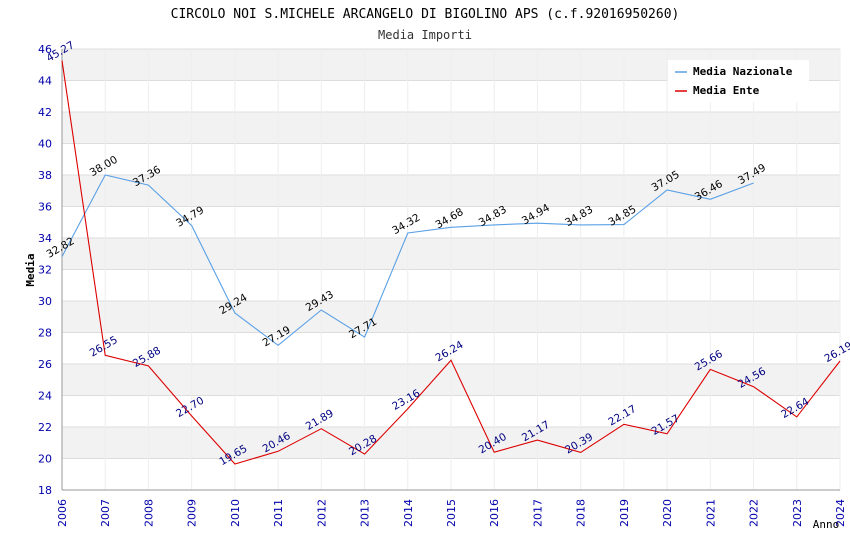 This screenshot has width=850, height=550. I want to click on x-tick-label: 2017, so click(537, 513).